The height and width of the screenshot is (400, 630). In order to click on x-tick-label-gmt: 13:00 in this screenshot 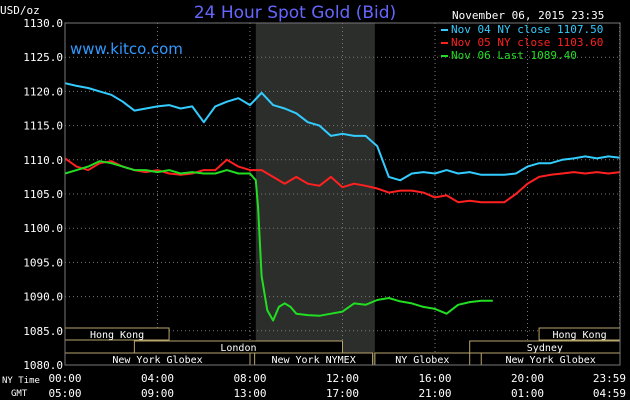, I will do `click(249, 393)`.